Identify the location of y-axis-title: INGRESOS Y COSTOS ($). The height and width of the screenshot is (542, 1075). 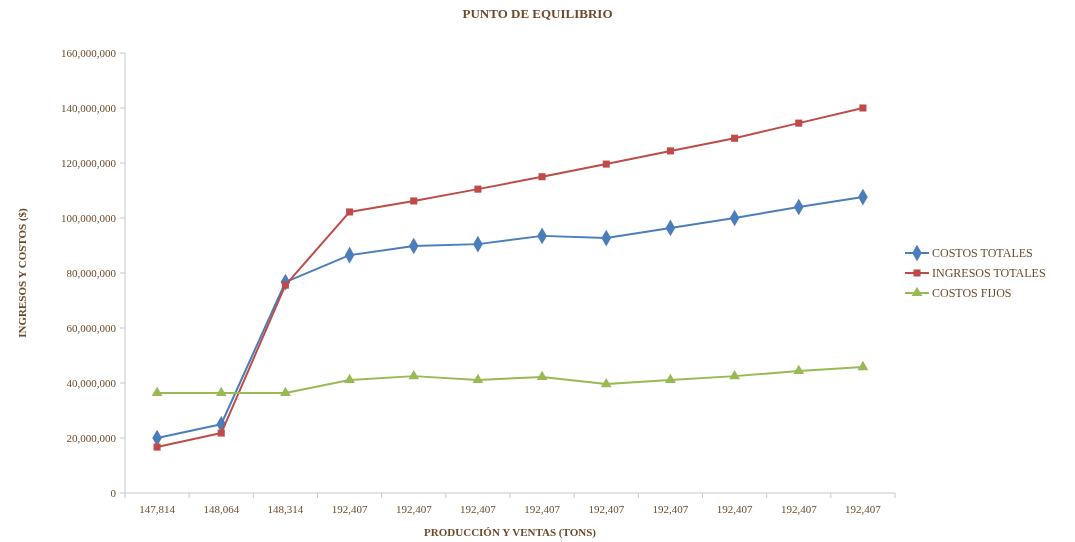
(22, 272).